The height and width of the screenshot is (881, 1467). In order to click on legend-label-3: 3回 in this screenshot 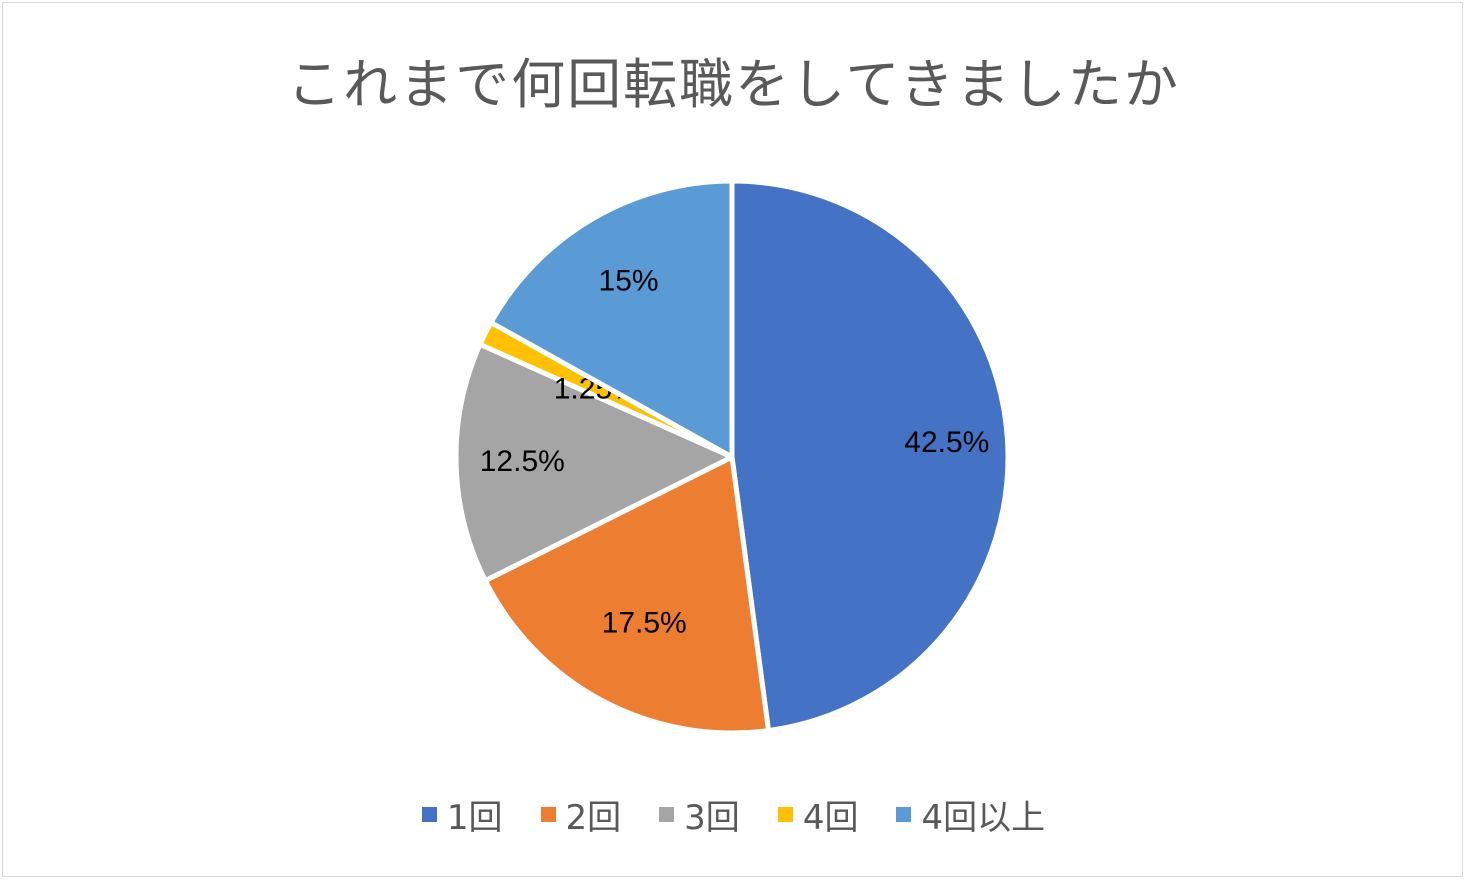, I will do `click(712, 818)`.